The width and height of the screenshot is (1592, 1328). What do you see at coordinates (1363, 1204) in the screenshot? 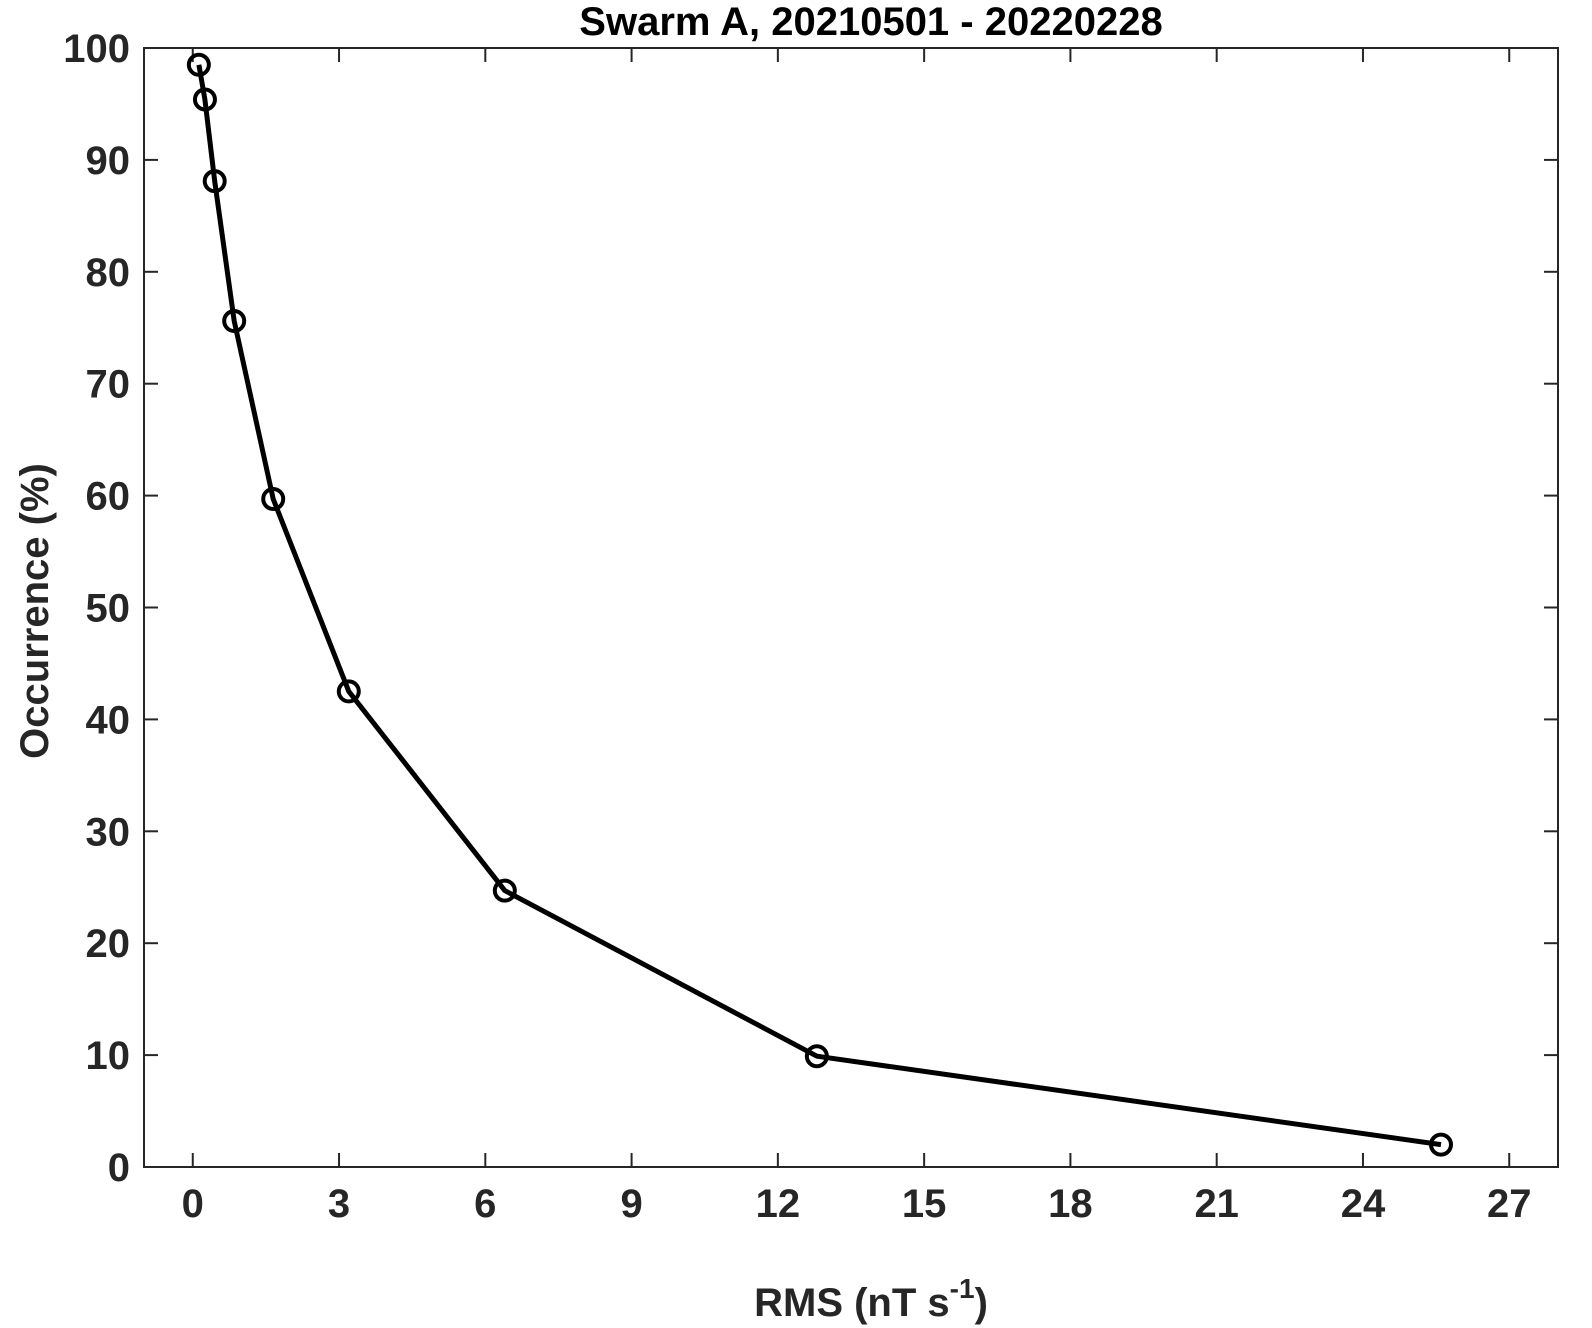
I see `x-tick-label-24: 24` at bounding box center [1363, 1204].